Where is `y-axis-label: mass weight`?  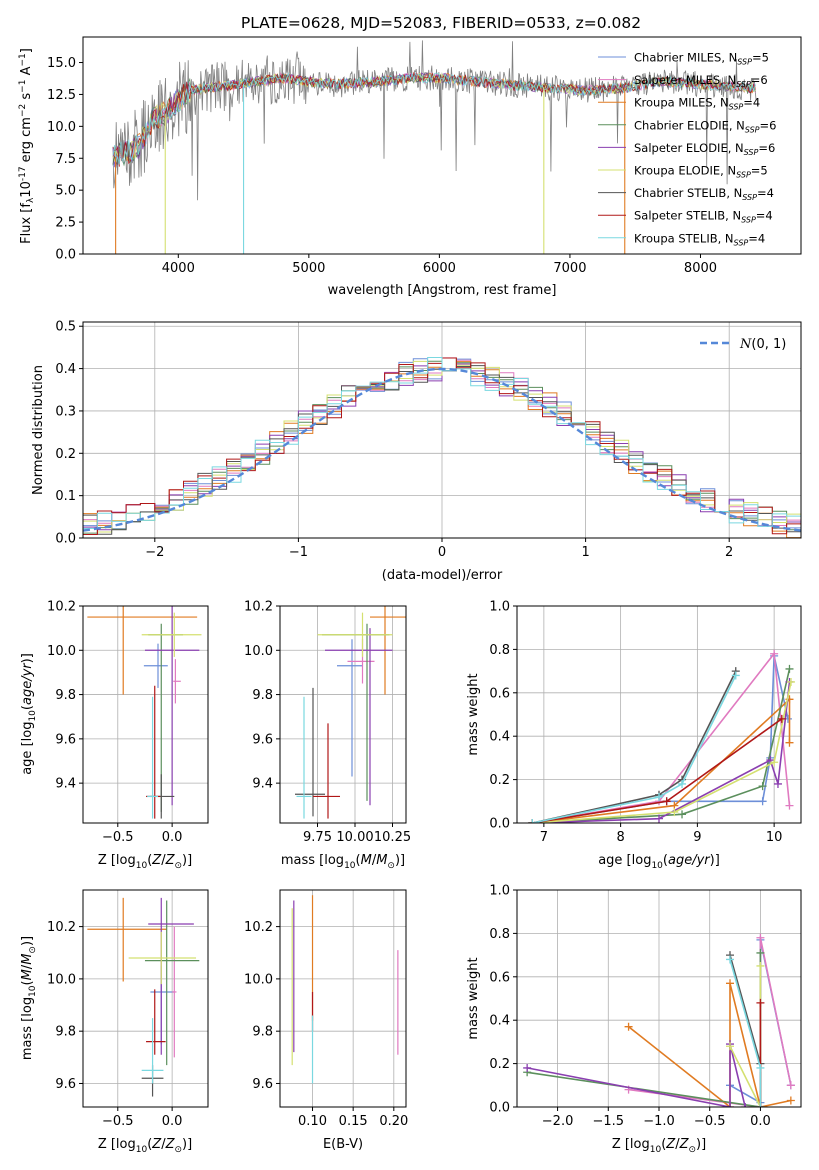
y-axis-label: mass weight is located at coordinates (473, 998).